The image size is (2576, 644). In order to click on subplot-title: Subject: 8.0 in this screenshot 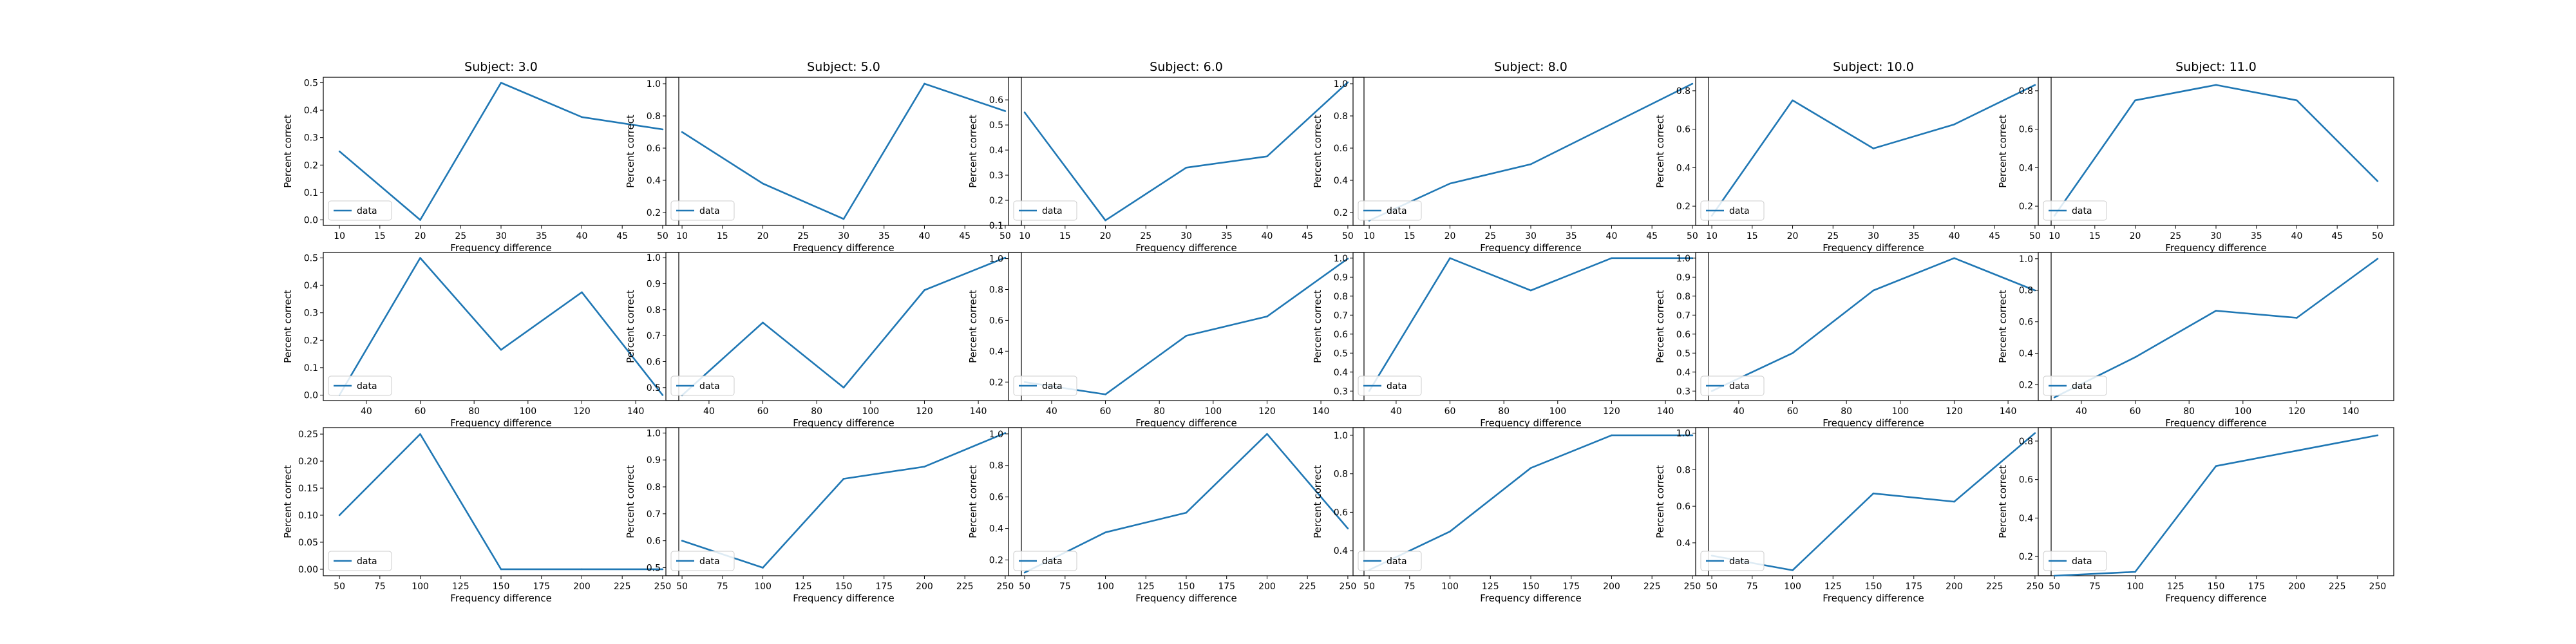, I will do `click(1531, 67)`.